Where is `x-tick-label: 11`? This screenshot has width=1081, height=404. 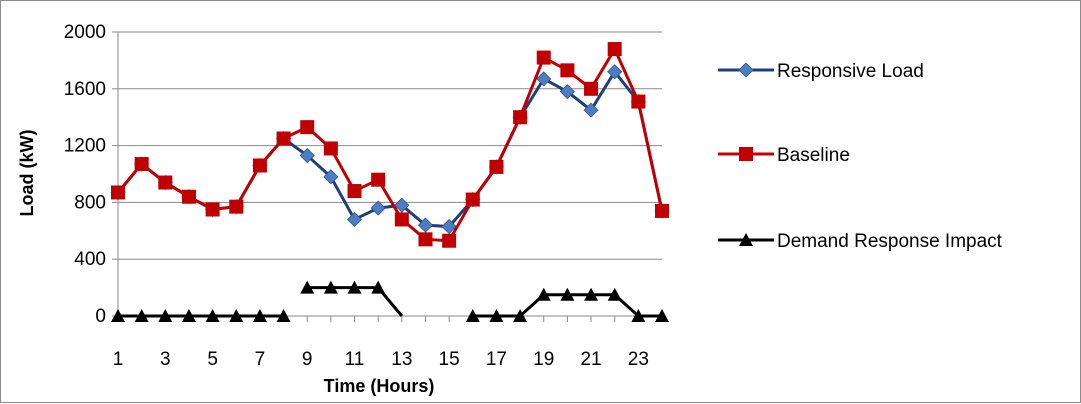
x-tick-label: 11 is located at coordinates (355, 359).